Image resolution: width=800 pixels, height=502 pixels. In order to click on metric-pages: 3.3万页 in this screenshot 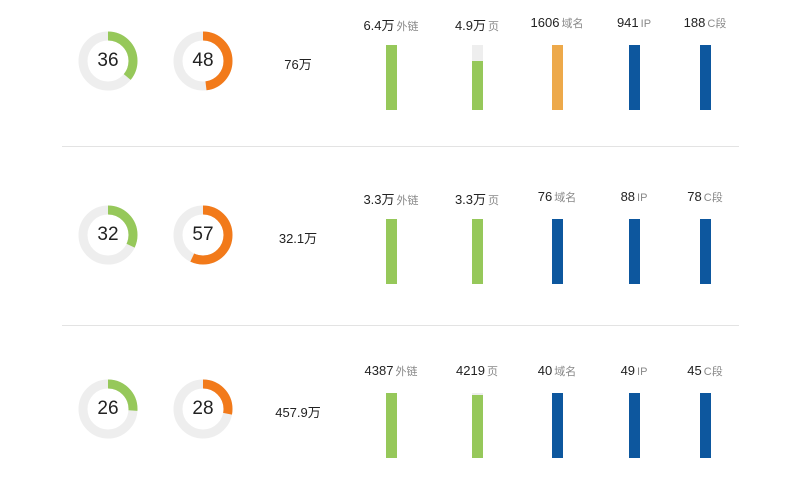, I will do `click(477, 236)`.